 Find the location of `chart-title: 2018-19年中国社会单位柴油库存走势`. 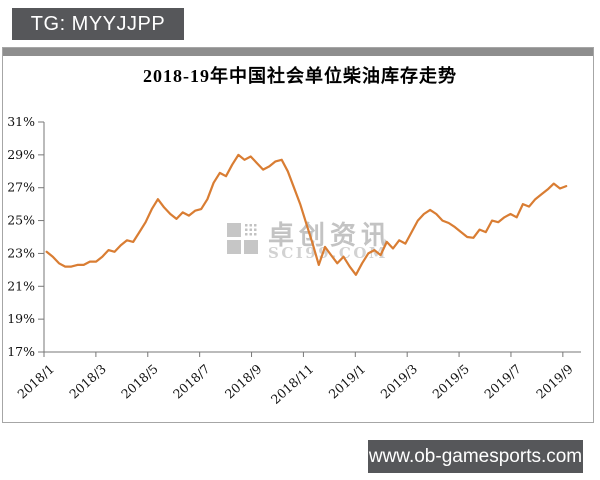

chart-title: 2018-19年中国社会单位柴油库存走势 is located at coordinates (300, 76).